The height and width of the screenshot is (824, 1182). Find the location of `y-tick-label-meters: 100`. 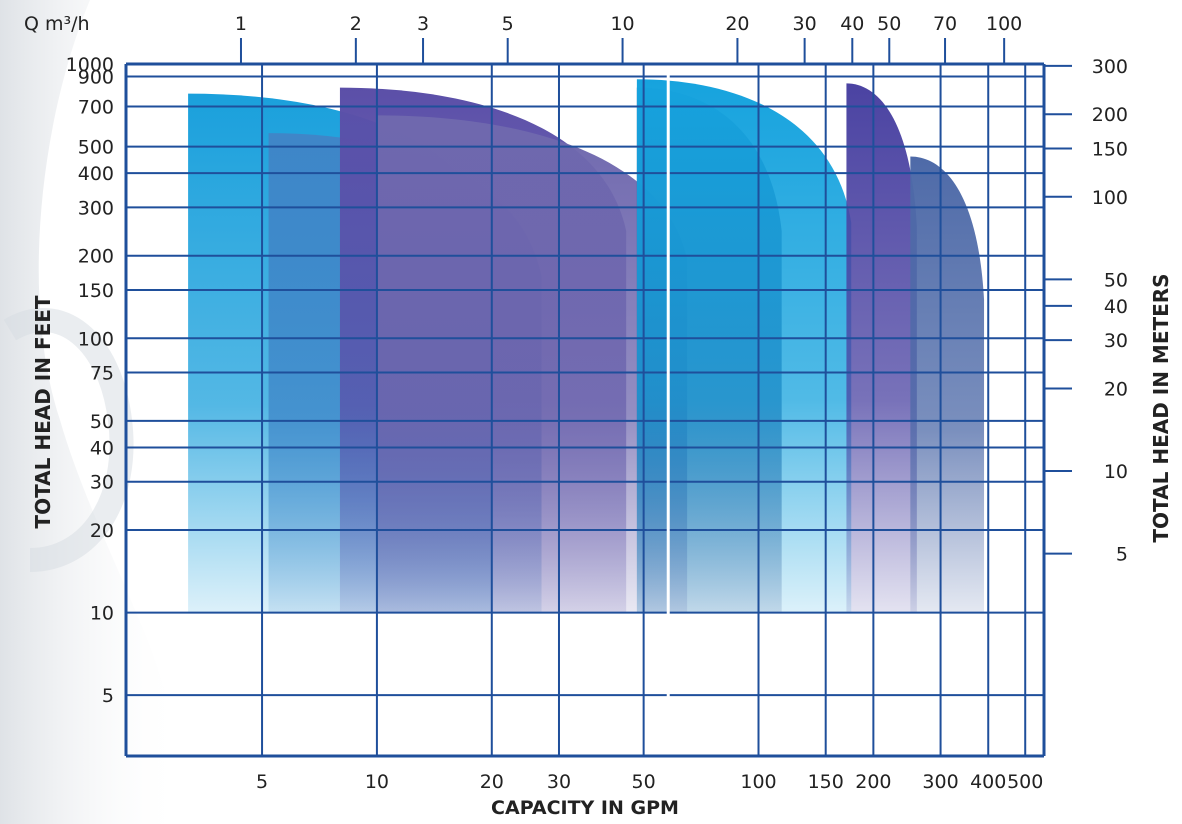

y-tick-label-meters: 100 is located at coordinates (1110, 198).